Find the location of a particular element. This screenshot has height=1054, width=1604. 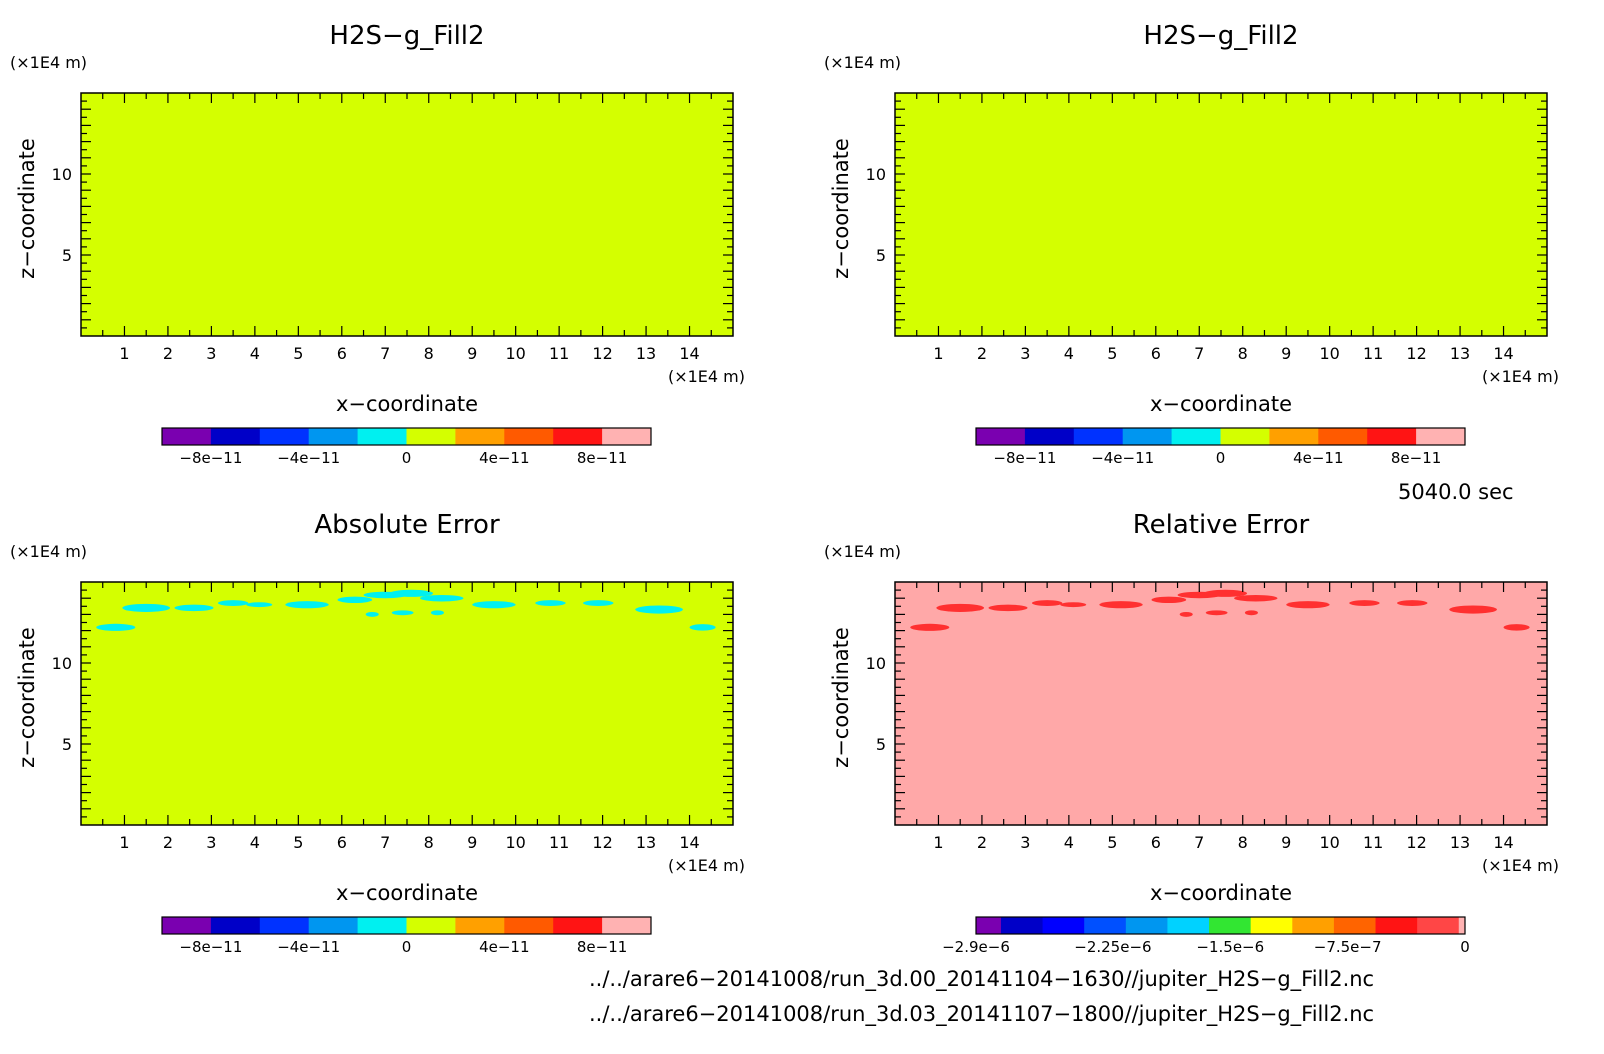

x-tick-label: 1 is located at coordinates (124, 842).